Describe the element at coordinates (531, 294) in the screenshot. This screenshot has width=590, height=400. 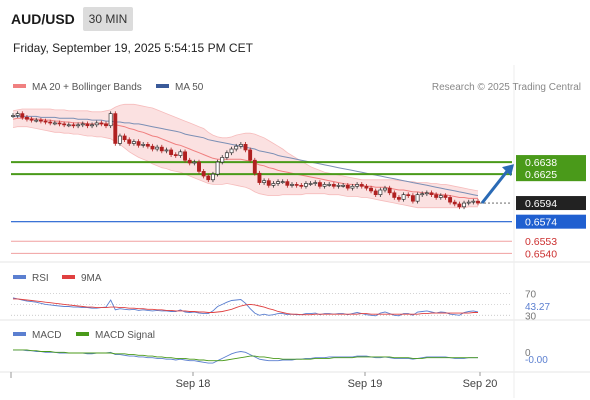
I see `rsi-level-label: 70` at that location.